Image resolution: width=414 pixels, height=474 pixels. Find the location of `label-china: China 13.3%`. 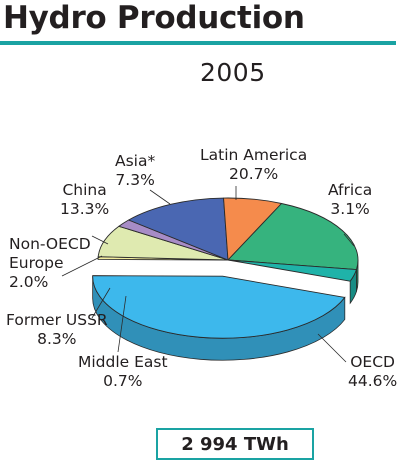

label-china: China 13.3% is located at coordinates (85, 199).